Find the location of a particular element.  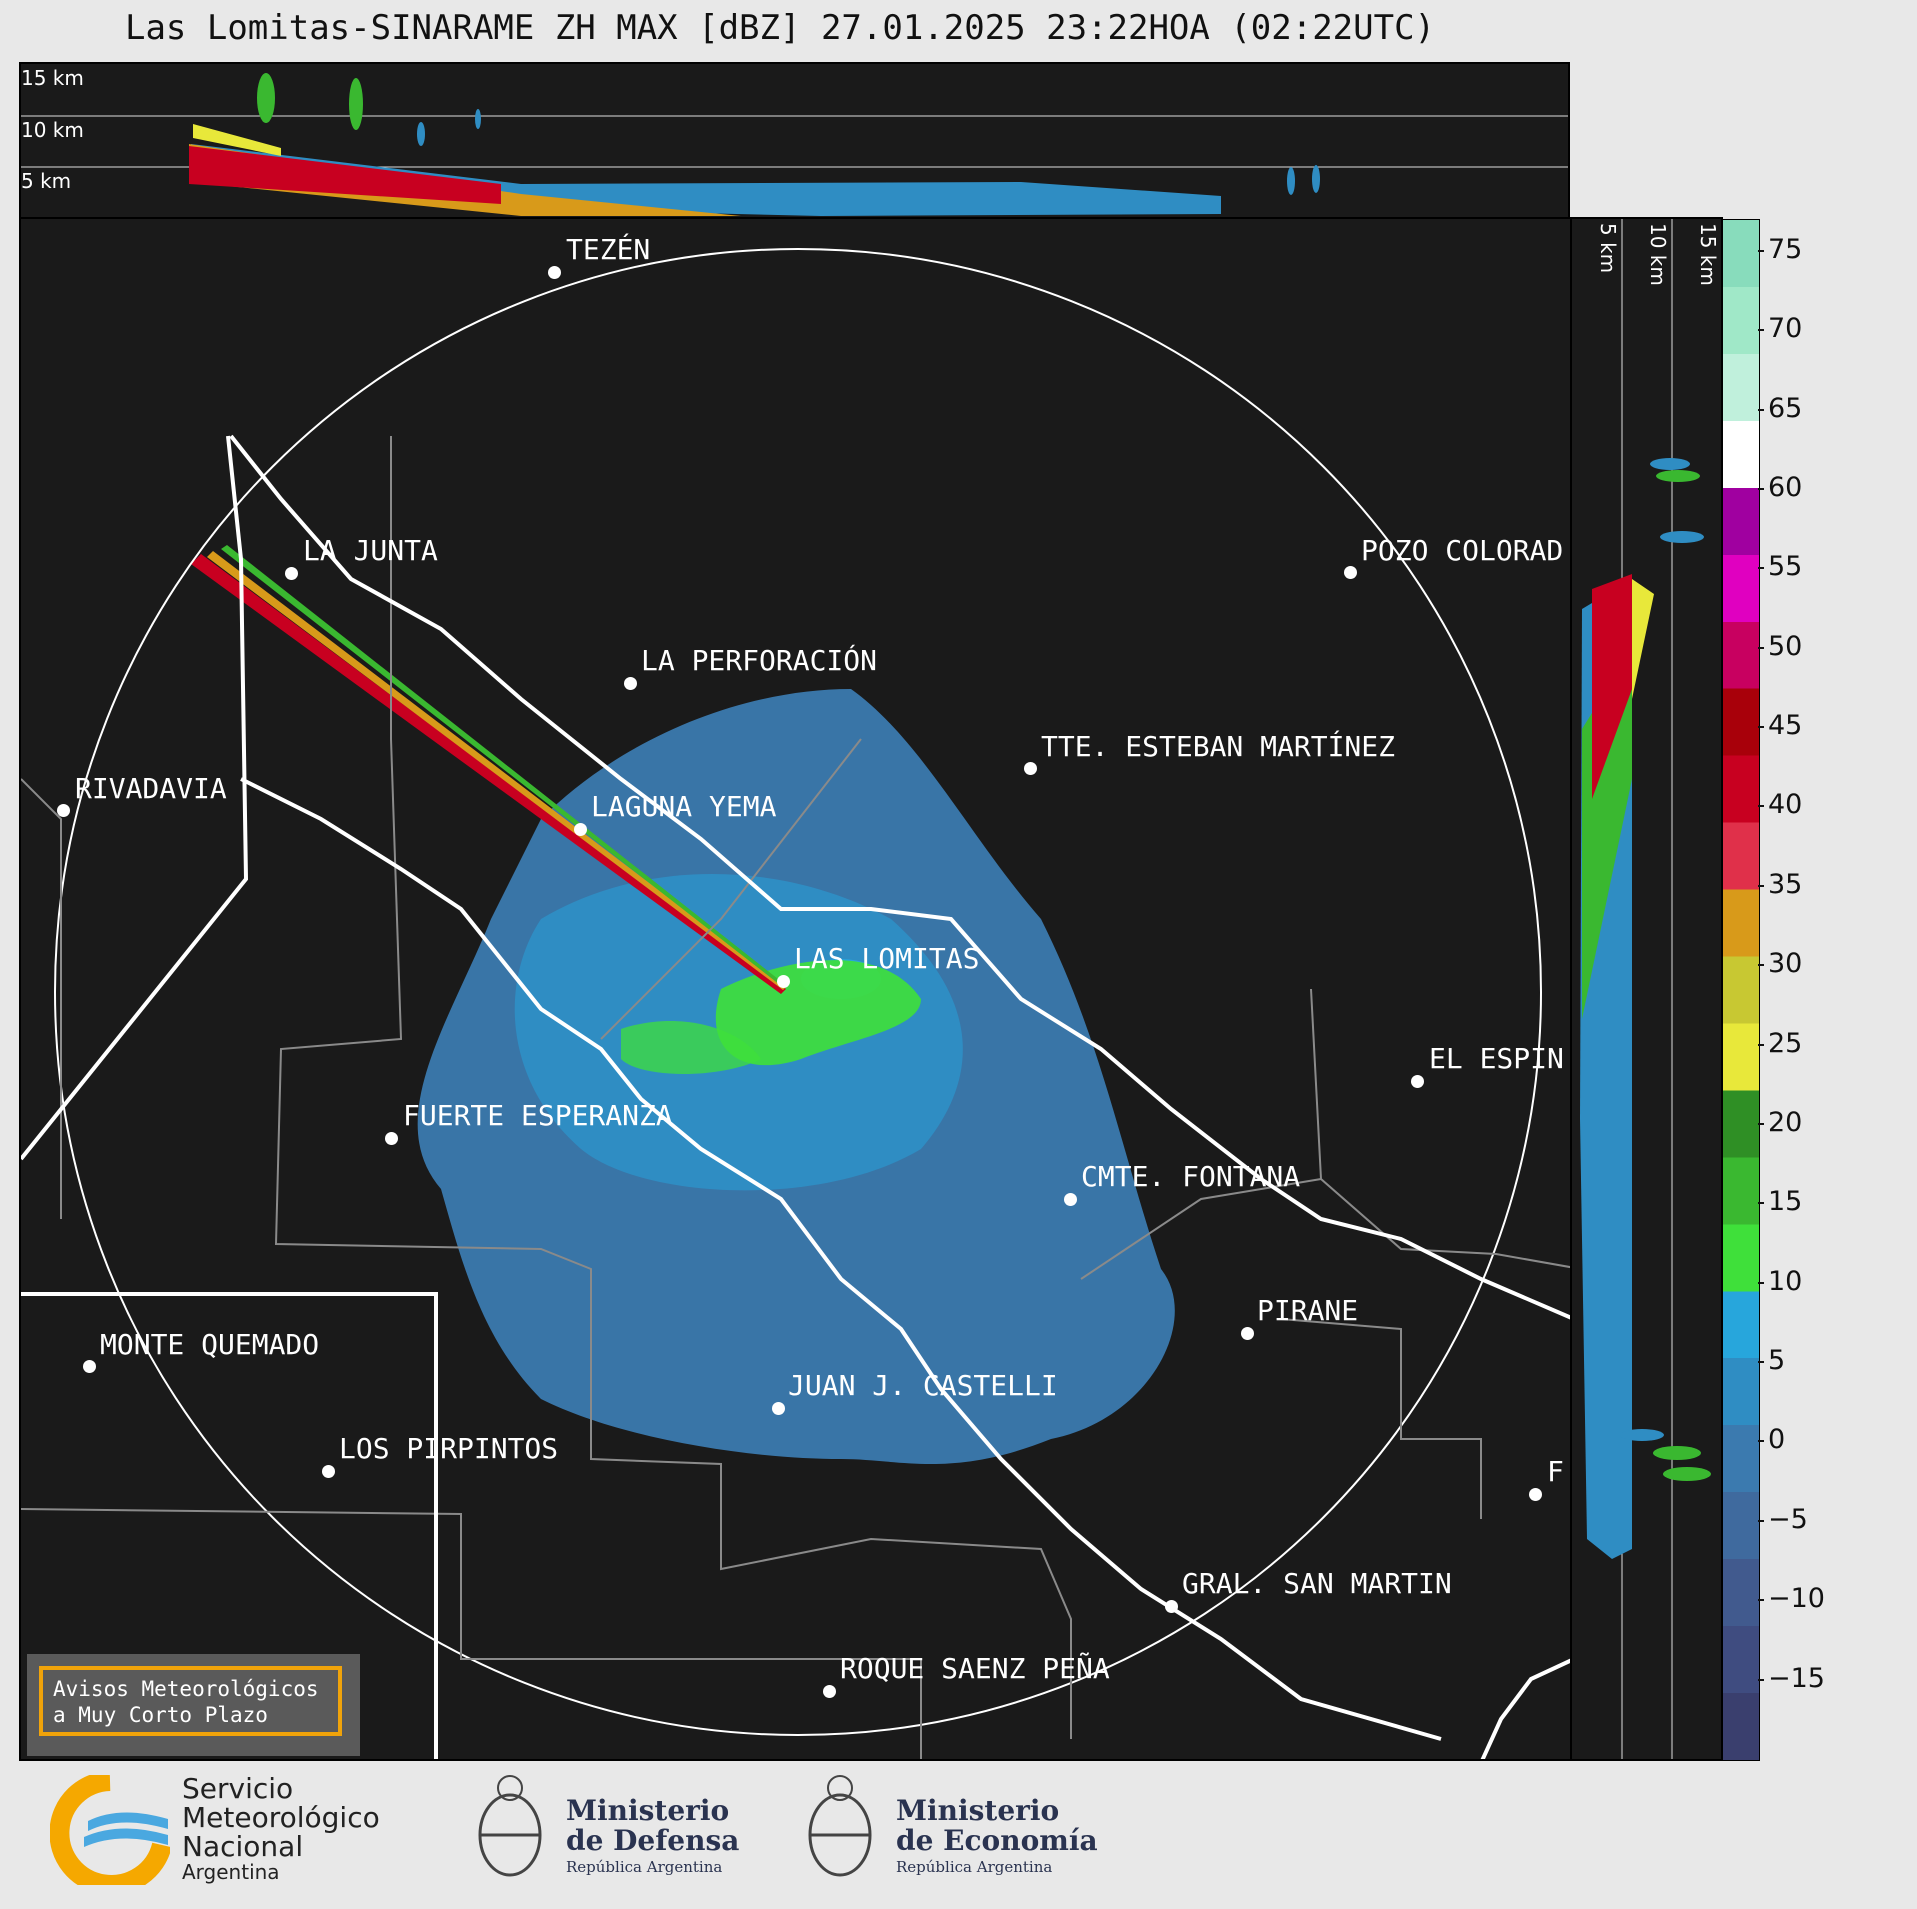

side-height-5km: 5 km is located at coordinates (1608, 248).